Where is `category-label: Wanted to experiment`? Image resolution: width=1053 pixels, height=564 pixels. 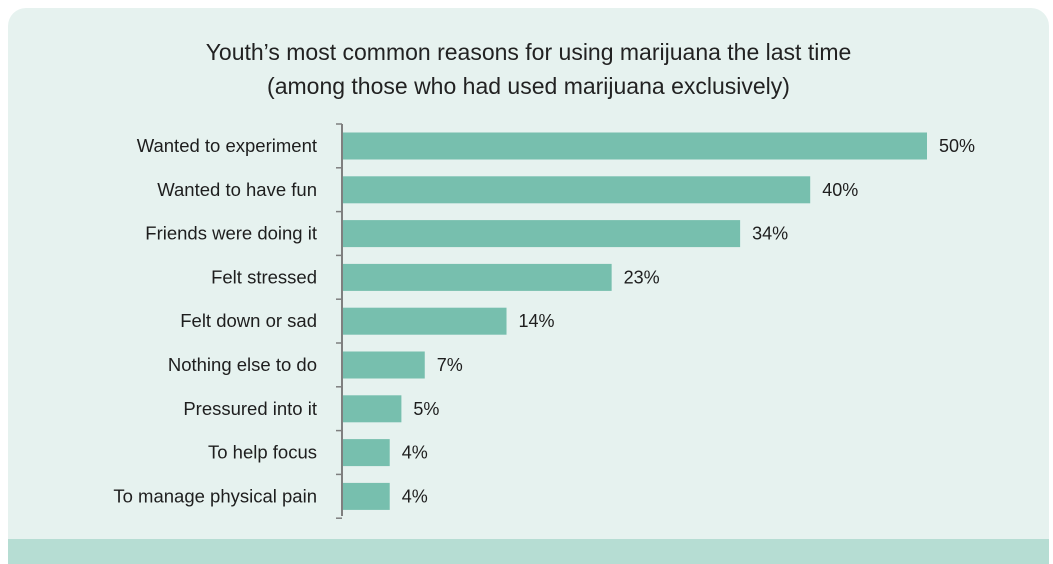 category-label: Wanted to experiment is located at coordinates (227, 145).